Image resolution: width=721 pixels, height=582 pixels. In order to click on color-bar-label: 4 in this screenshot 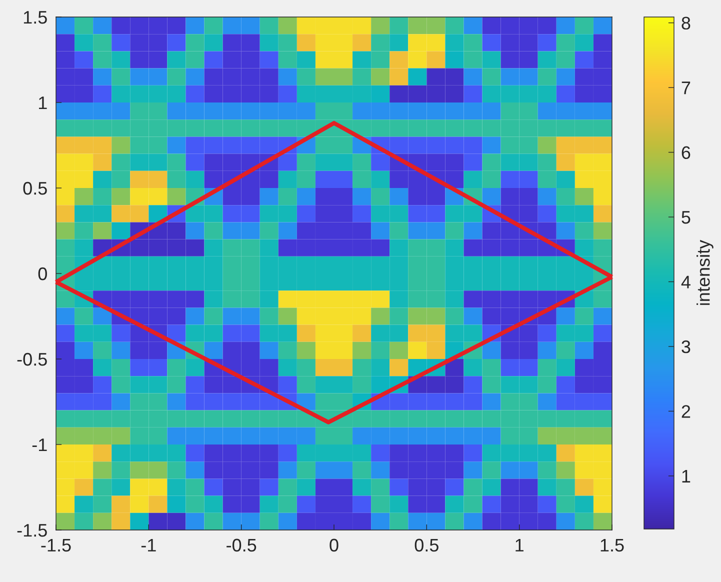, I will do `click(685, 282)`.